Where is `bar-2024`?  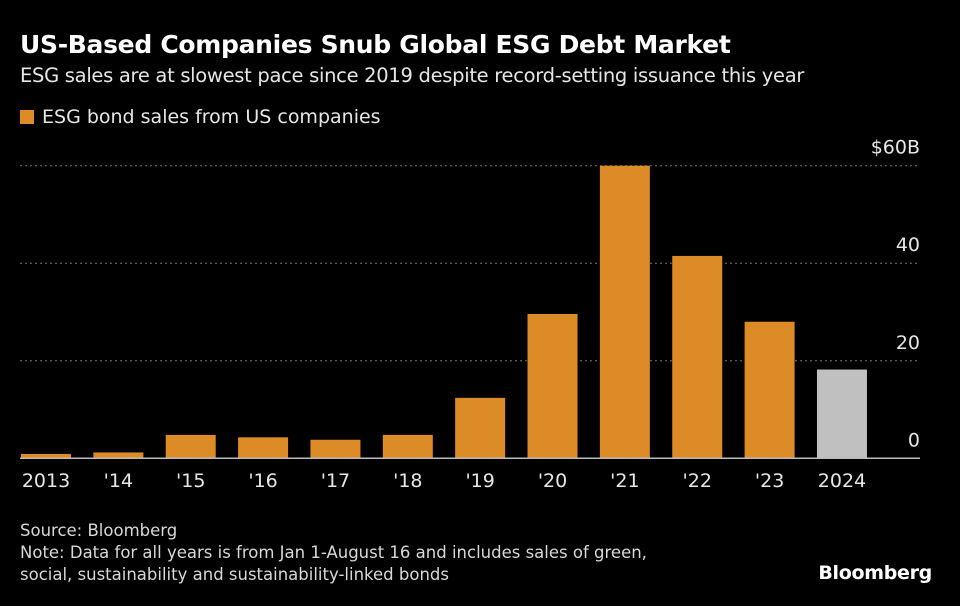
bar-2024 is located at coordinates (841, 414).